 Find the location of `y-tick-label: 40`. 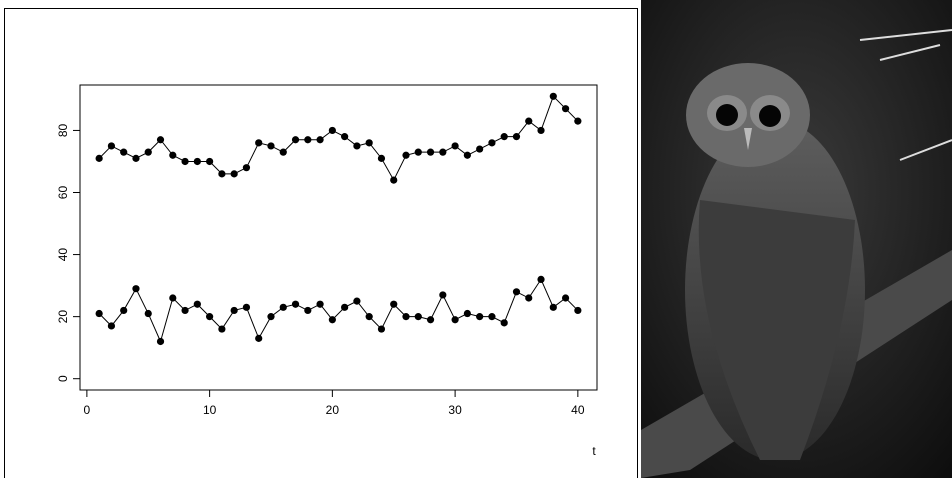

y-tick-label: 40 is located at coordinates (63, 255).